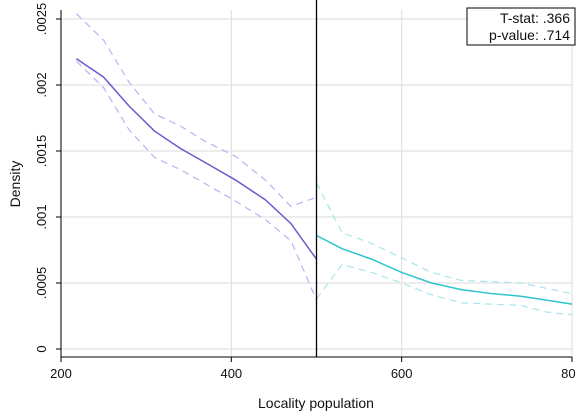 The height and width of the screenshot is (416, 576). Describe the element at coordinates (41, 348) in the screenshot. I see `y-tick-label-0: 0` at that location.